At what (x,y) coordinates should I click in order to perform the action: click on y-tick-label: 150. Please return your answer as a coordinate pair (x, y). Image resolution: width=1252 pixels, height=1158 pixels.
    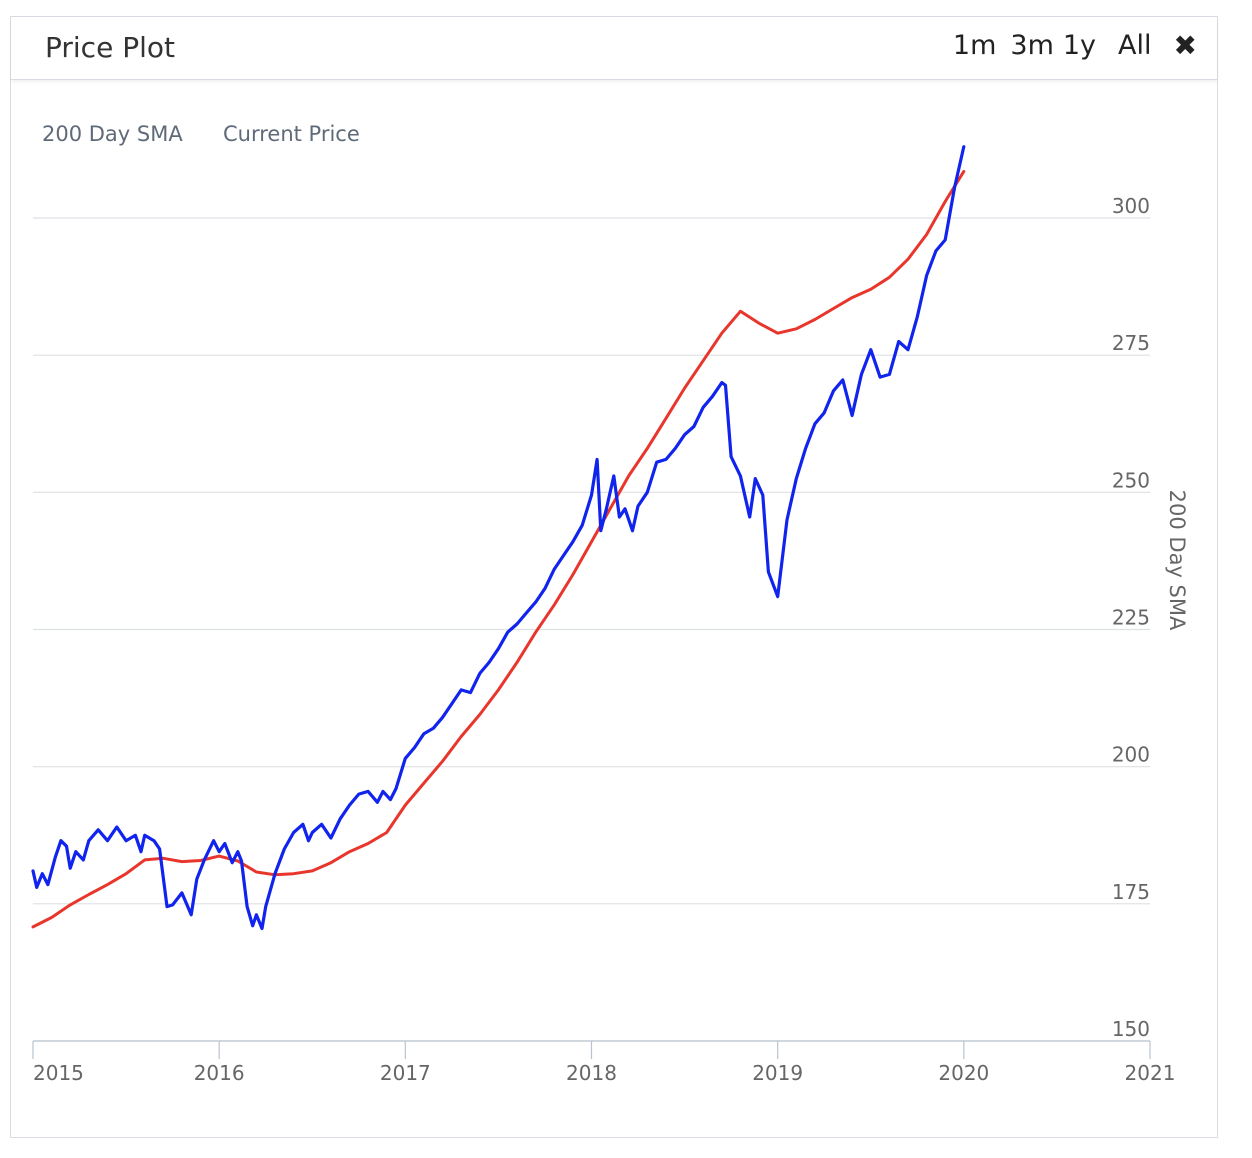
    Looking at the image, I should click on (1131, 1029).